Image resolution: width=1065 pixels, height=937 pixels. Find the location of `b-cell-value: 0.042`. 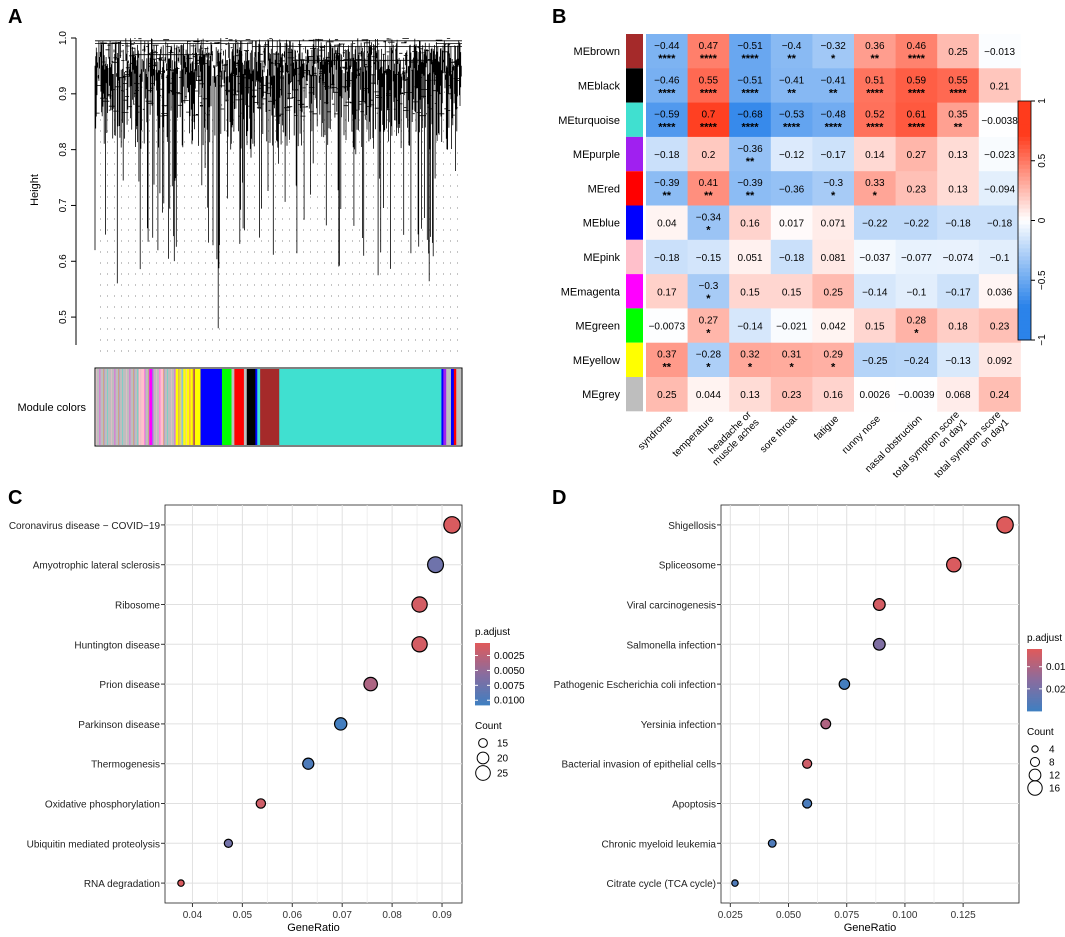

b-cell-value: 0.042 is located at coordinates (833, 327).